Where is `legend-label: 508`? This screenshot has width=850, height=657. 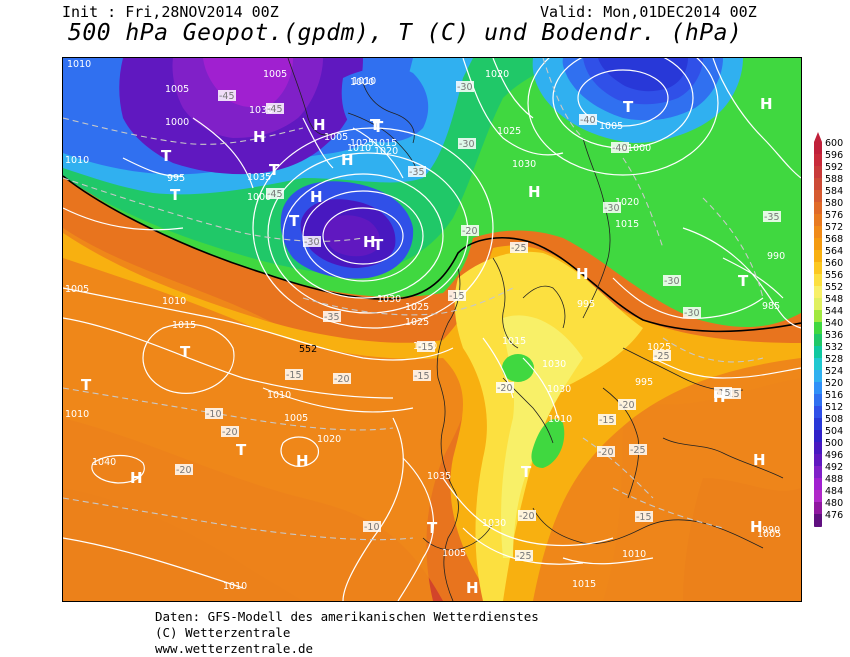
legend-label: 508 is located at coordinates (834, 419).